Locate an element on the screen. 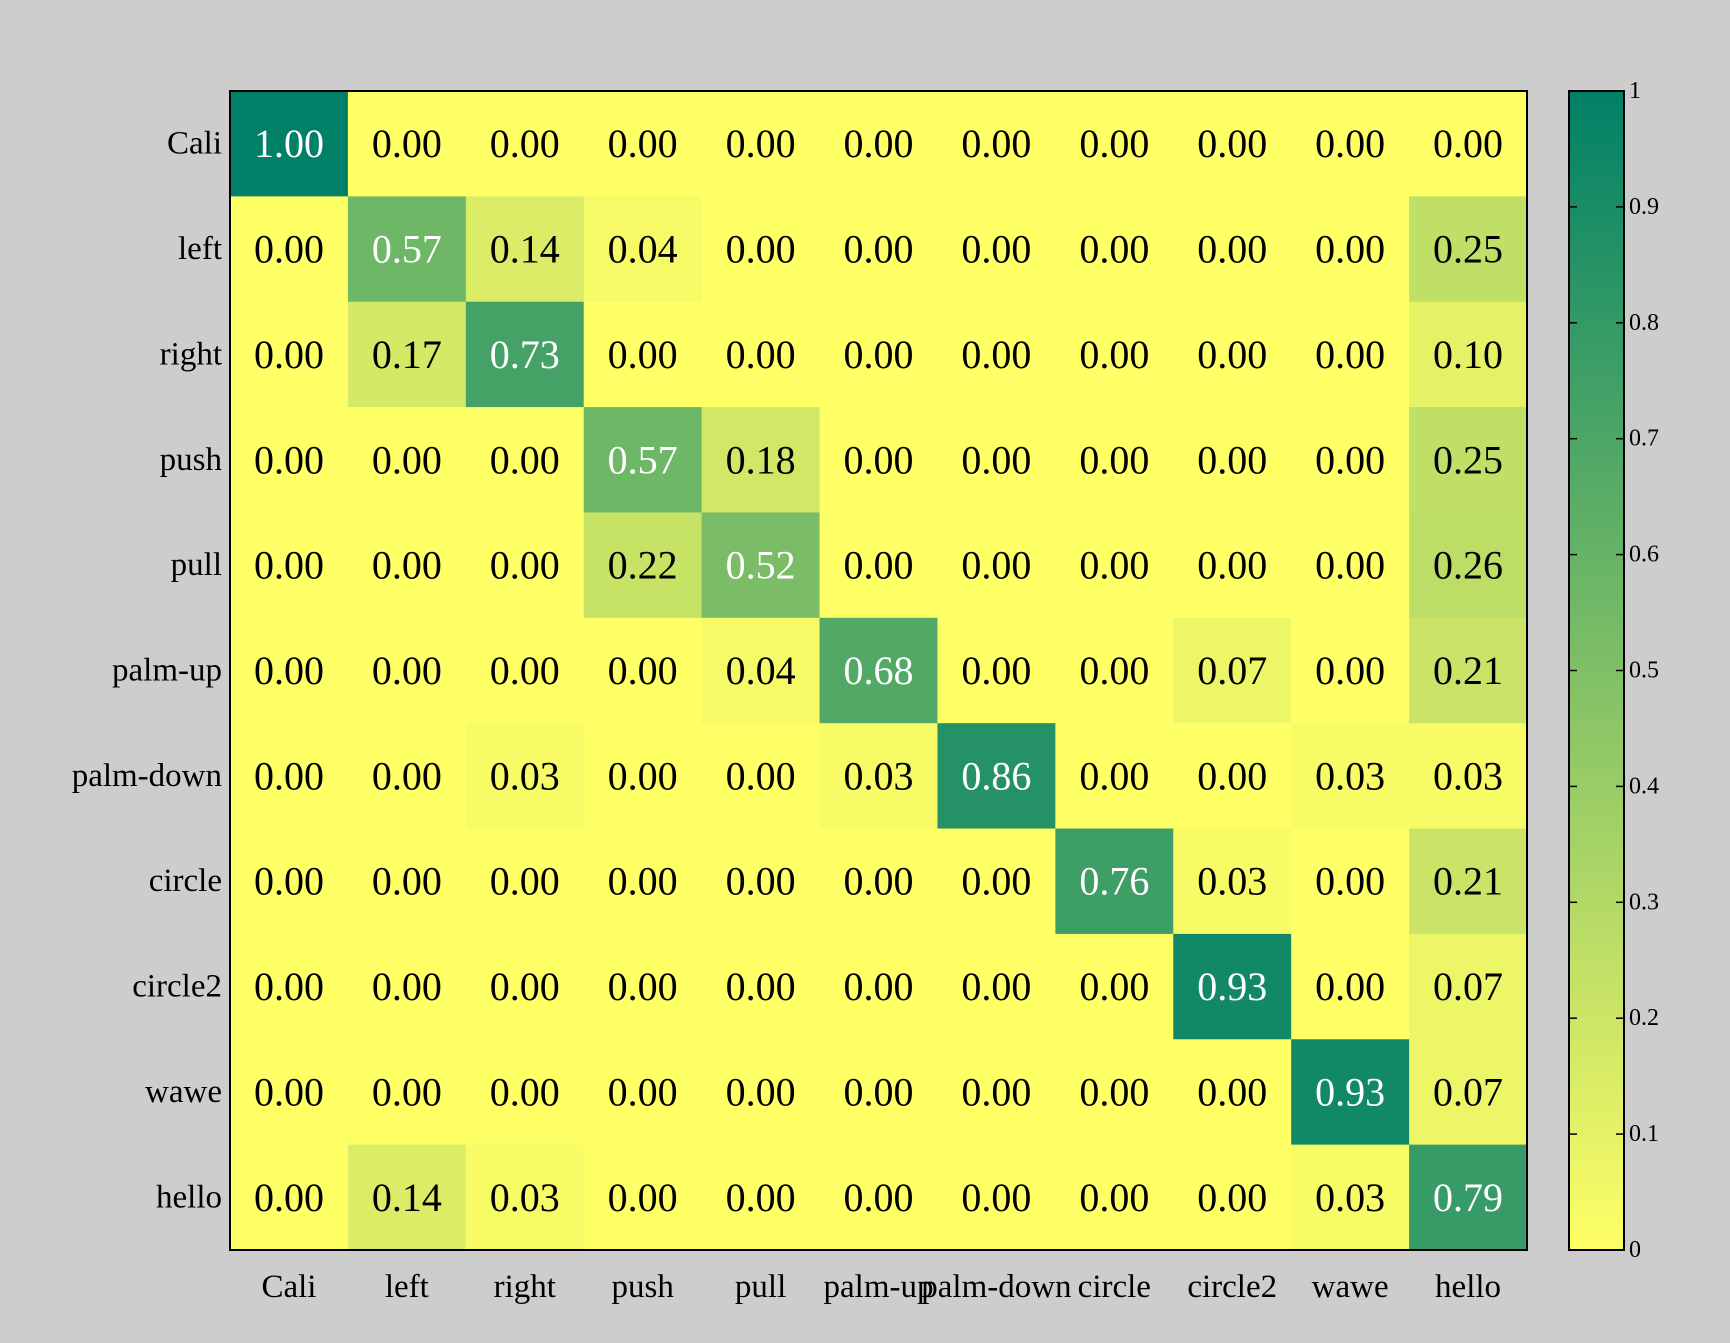  y-tick-label: push is located at coordinates (191, 460).